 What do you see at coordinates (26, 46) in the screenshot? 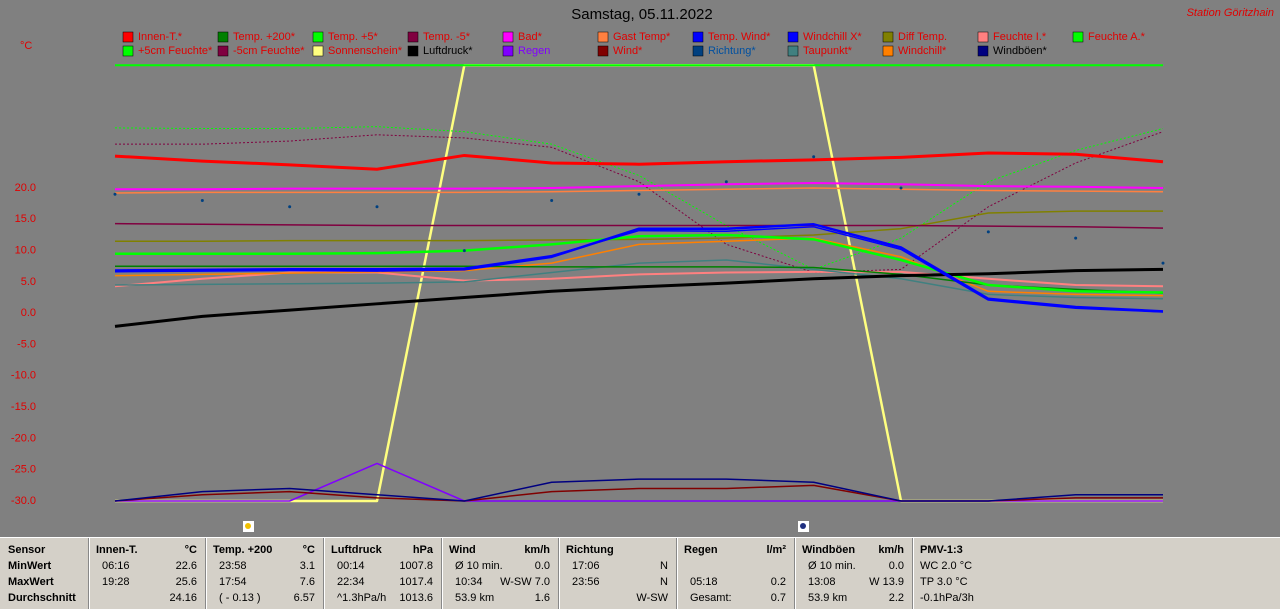
I see `y-axis-unit: °C` at bounding box center [26, 46].